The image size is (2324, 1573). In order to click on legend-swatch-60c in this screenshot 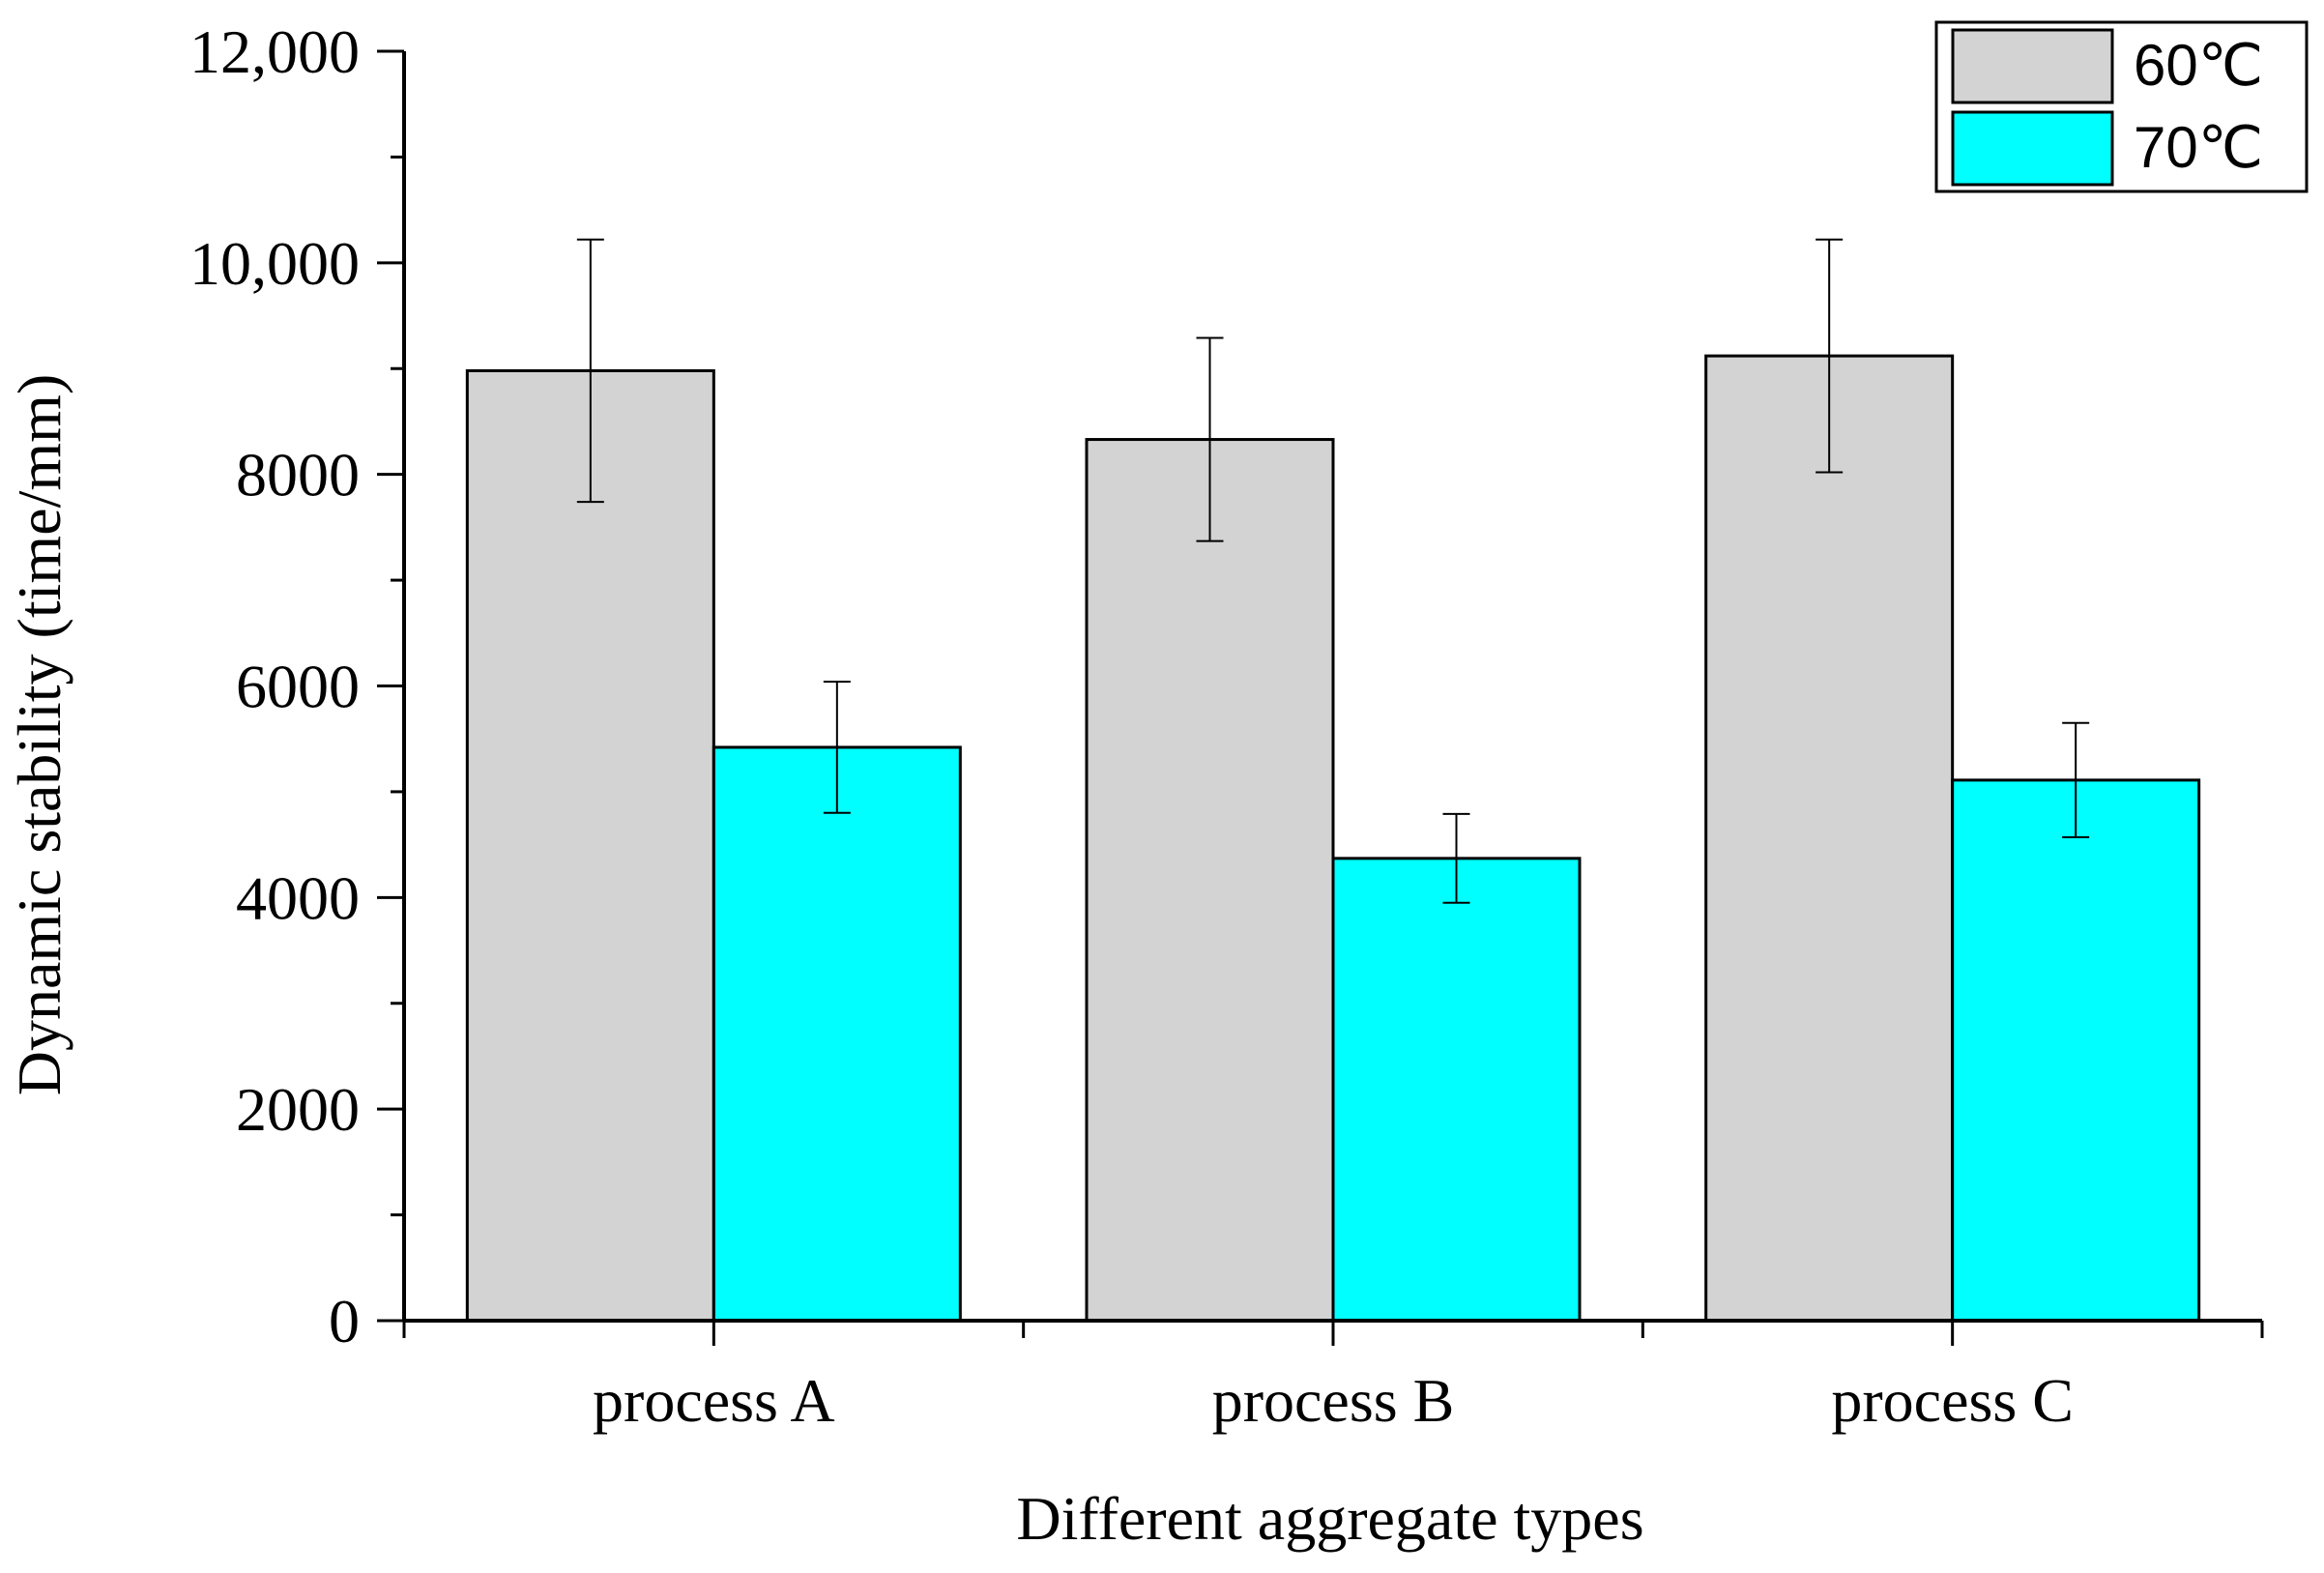, I will do `click(2032, 66)`.